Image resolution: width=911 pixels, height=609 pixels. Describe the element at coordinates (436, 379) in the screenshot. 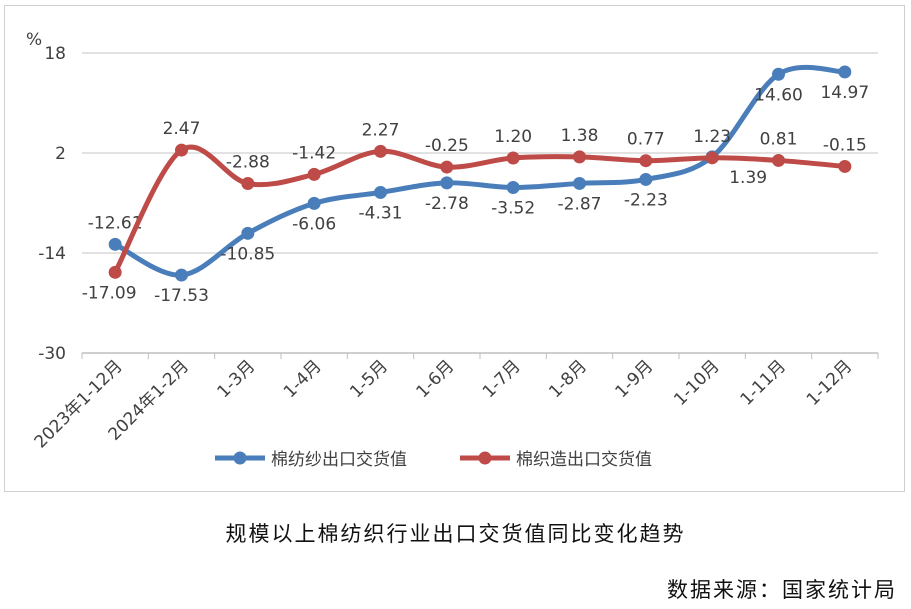

I see `x-tick-label: 1-6月` at that location.